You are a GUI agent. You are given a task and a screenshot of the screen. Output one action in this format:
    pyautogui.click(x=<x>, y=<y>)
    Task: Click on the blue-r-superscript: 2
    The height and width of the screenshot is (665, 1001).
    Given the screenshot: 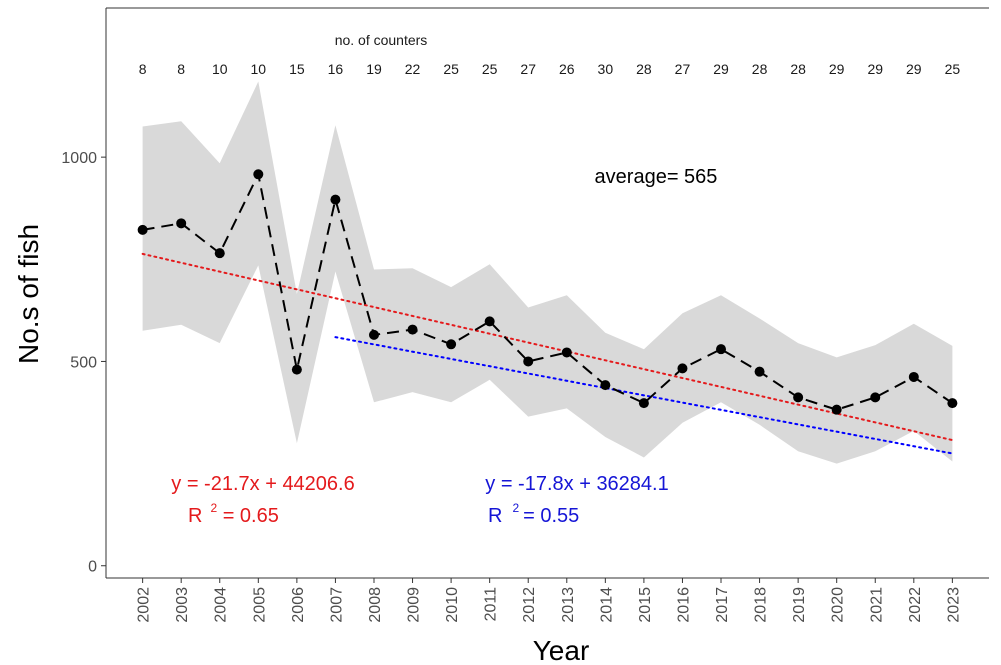 What is the action you would take?
    pyautogui.click(x=515, y=508)
    